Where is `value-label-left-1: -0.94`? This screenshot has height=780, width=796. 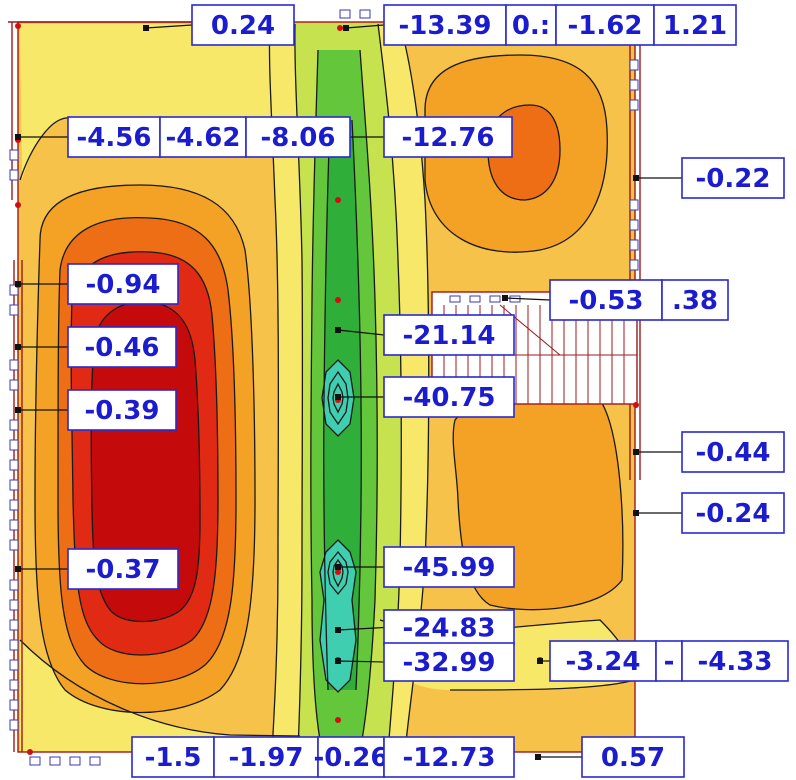 value-label-left-1: -0.94 is located at coordinates (123, 284).